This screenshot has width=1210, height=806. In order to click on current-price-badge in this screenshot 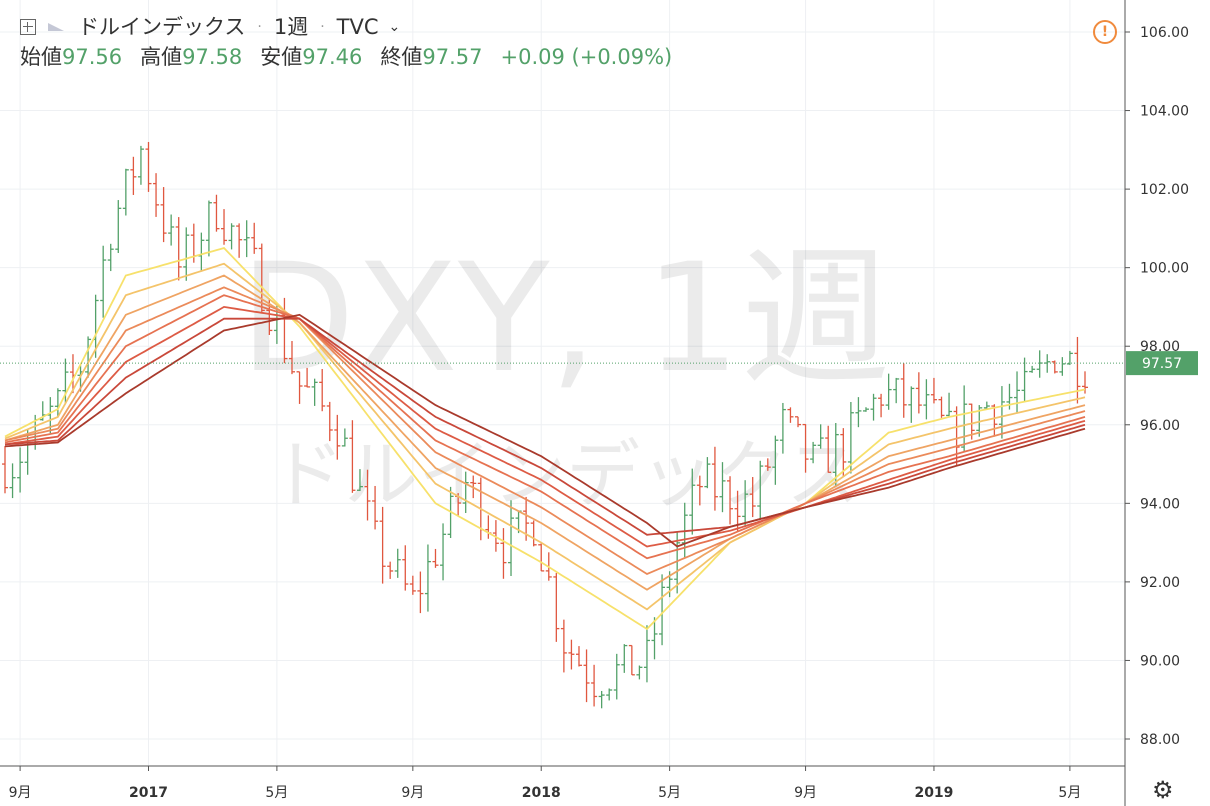, I will do `click(1162, 363)`.